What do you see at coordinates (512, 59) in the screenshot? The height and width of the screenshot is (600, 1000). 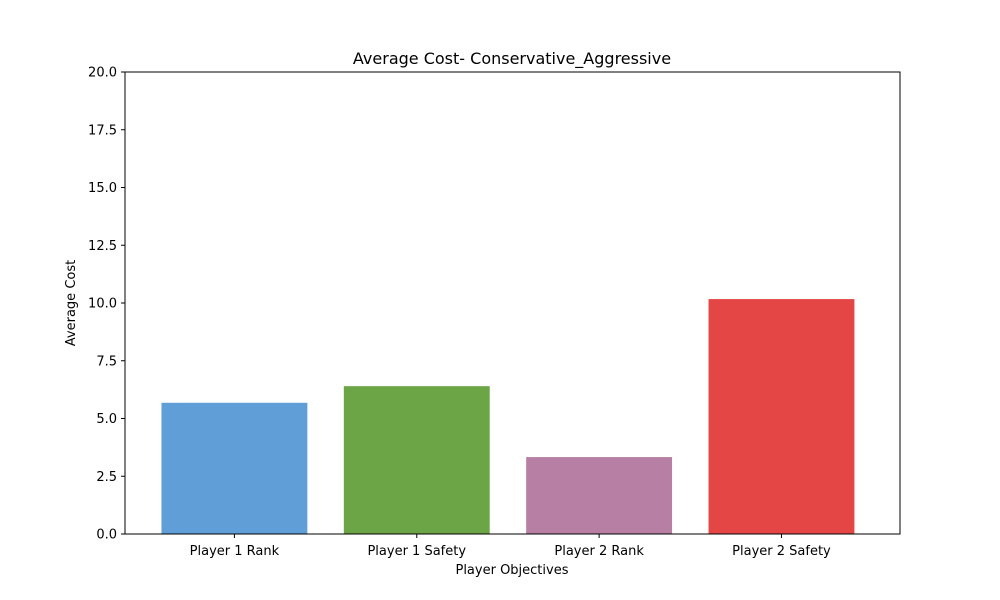 I see `chart-title: Average Cost- Conservative_Aggressive` at bounding box center [512, 59].